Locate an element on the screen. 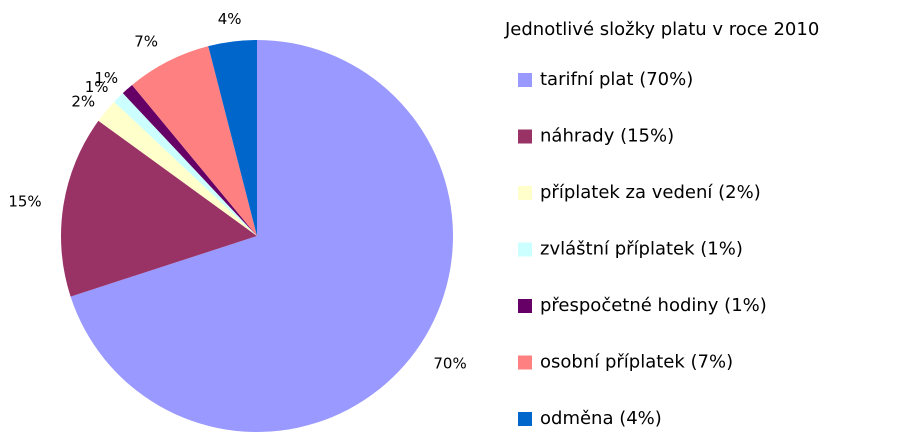 This screenshot has height=433, width=916. legend-label: příplatek za vedení (2%) is located at coordinates (650, 192).